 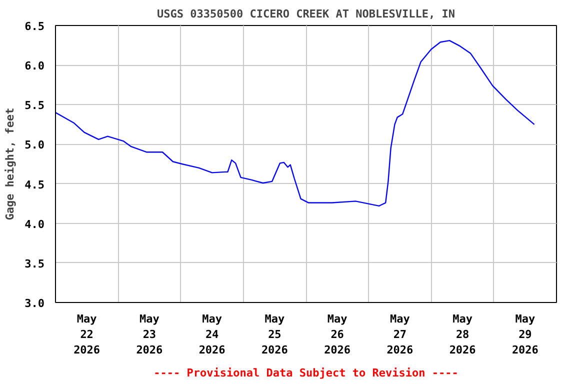 What do you see at coordinates (150, 334) in the screenshot?
I see `x-tick-label: May 23 2026` at bounding box center [150, 334].